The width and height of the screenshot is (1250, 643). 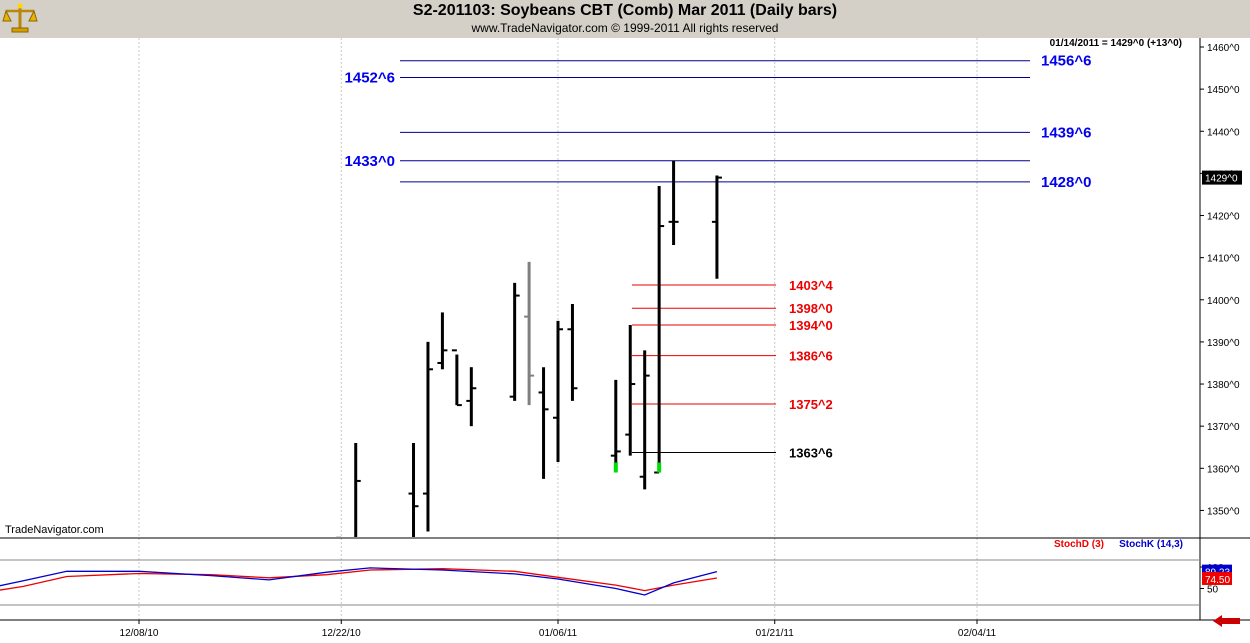 I want to click on current-price-tag-box, so click(x=1222, y=177).